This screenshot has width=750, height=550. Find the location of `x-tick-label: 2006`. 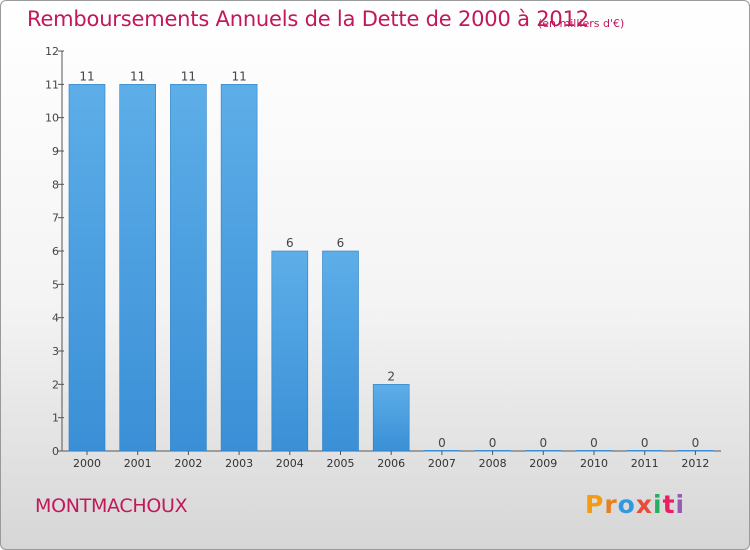

x-tick-label: 2006 is located at coordinates (391, 463).